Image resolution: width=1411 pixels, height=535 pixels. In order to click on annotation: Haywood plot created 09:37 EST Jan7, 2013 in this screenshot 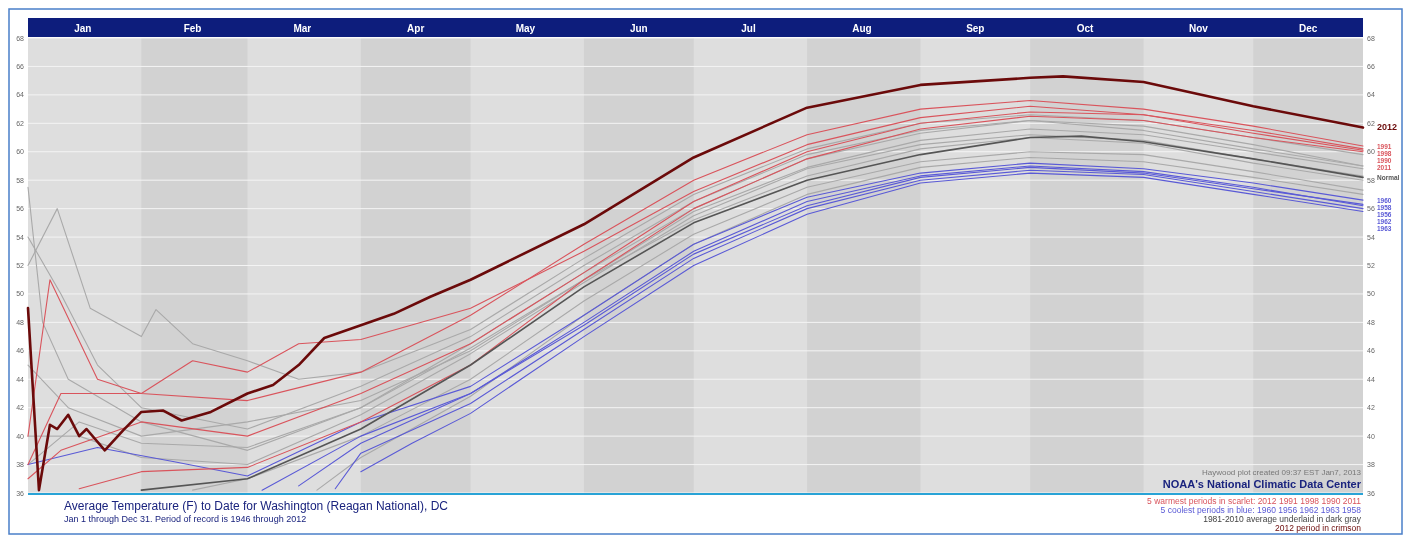, I will do `click(1281, 472)`.